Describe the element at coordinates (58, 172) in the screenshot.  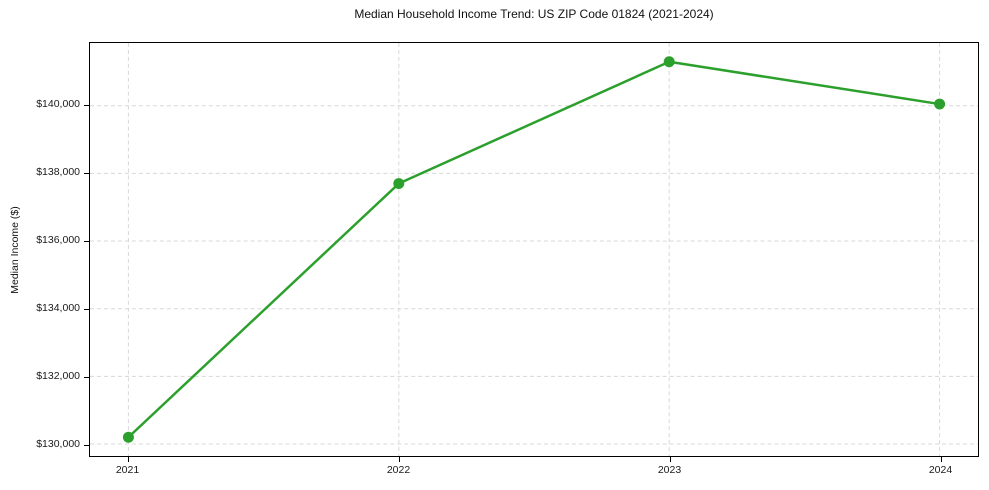
I see `y-tick-label: $138,000` at that location.